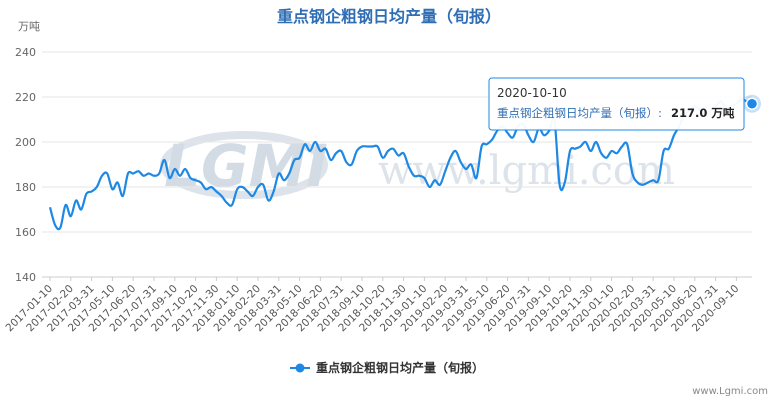  I want to click on highlight-point, so click(752, 103).